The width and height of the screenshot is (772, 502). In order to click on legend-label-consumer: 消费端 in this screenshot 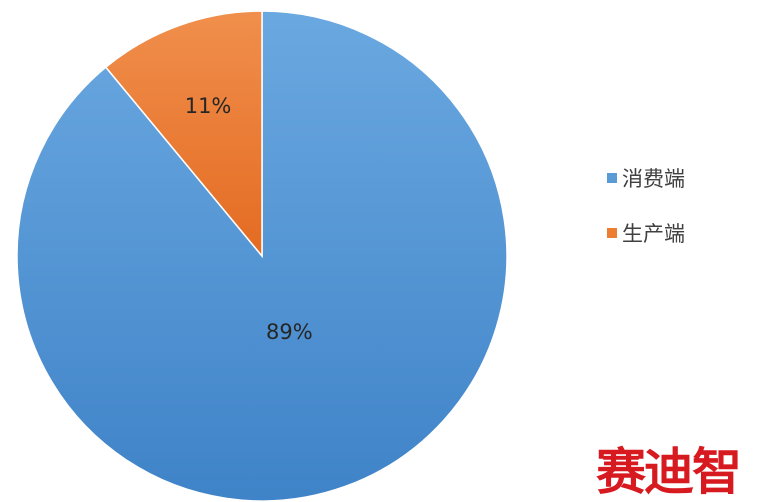, I will do `click(653, 179)`.